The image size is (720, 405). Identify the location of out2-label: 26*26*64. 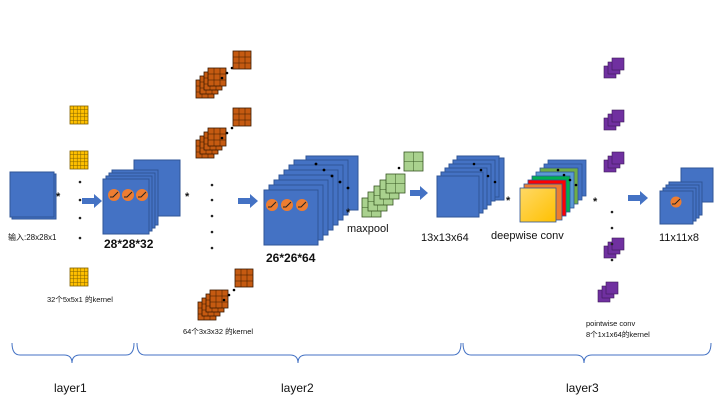
(291, 258).